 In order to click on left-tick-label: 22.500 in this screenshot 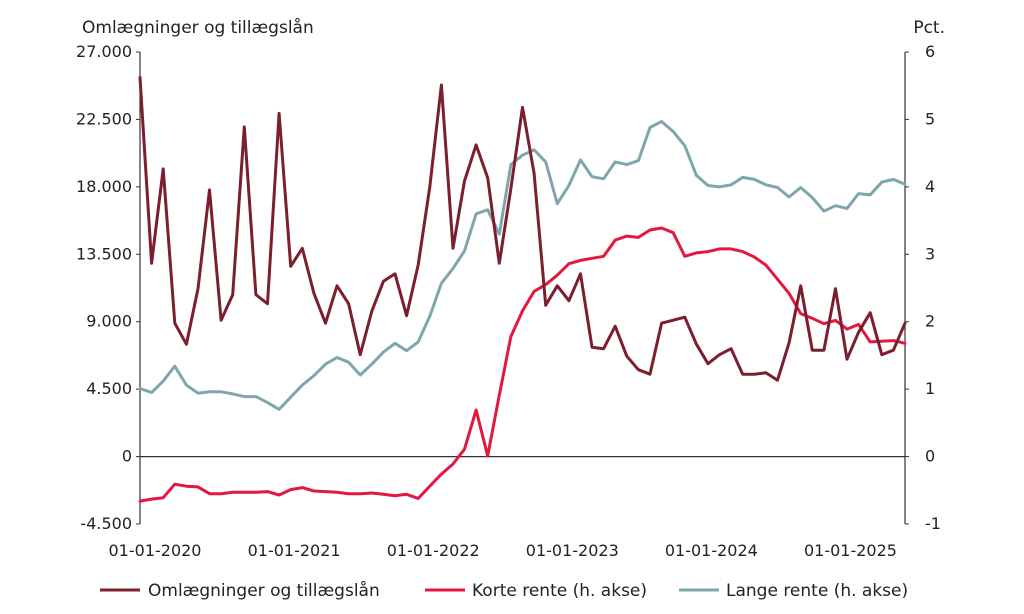, I will do `click(104, 118)`.